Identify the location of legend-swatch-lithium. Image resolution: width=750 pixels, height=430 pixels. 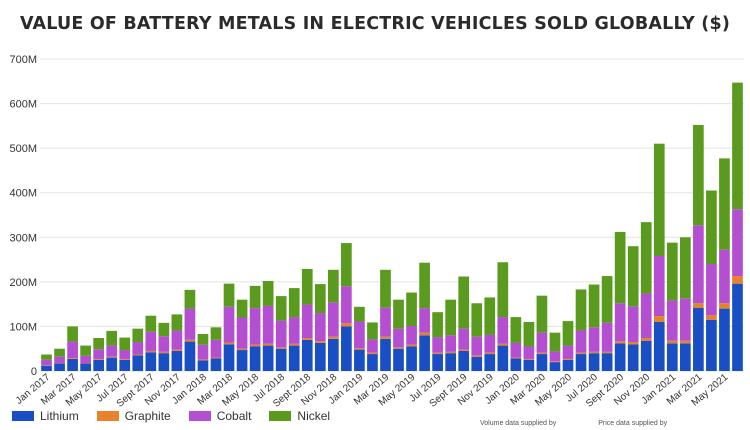
(23, 416).